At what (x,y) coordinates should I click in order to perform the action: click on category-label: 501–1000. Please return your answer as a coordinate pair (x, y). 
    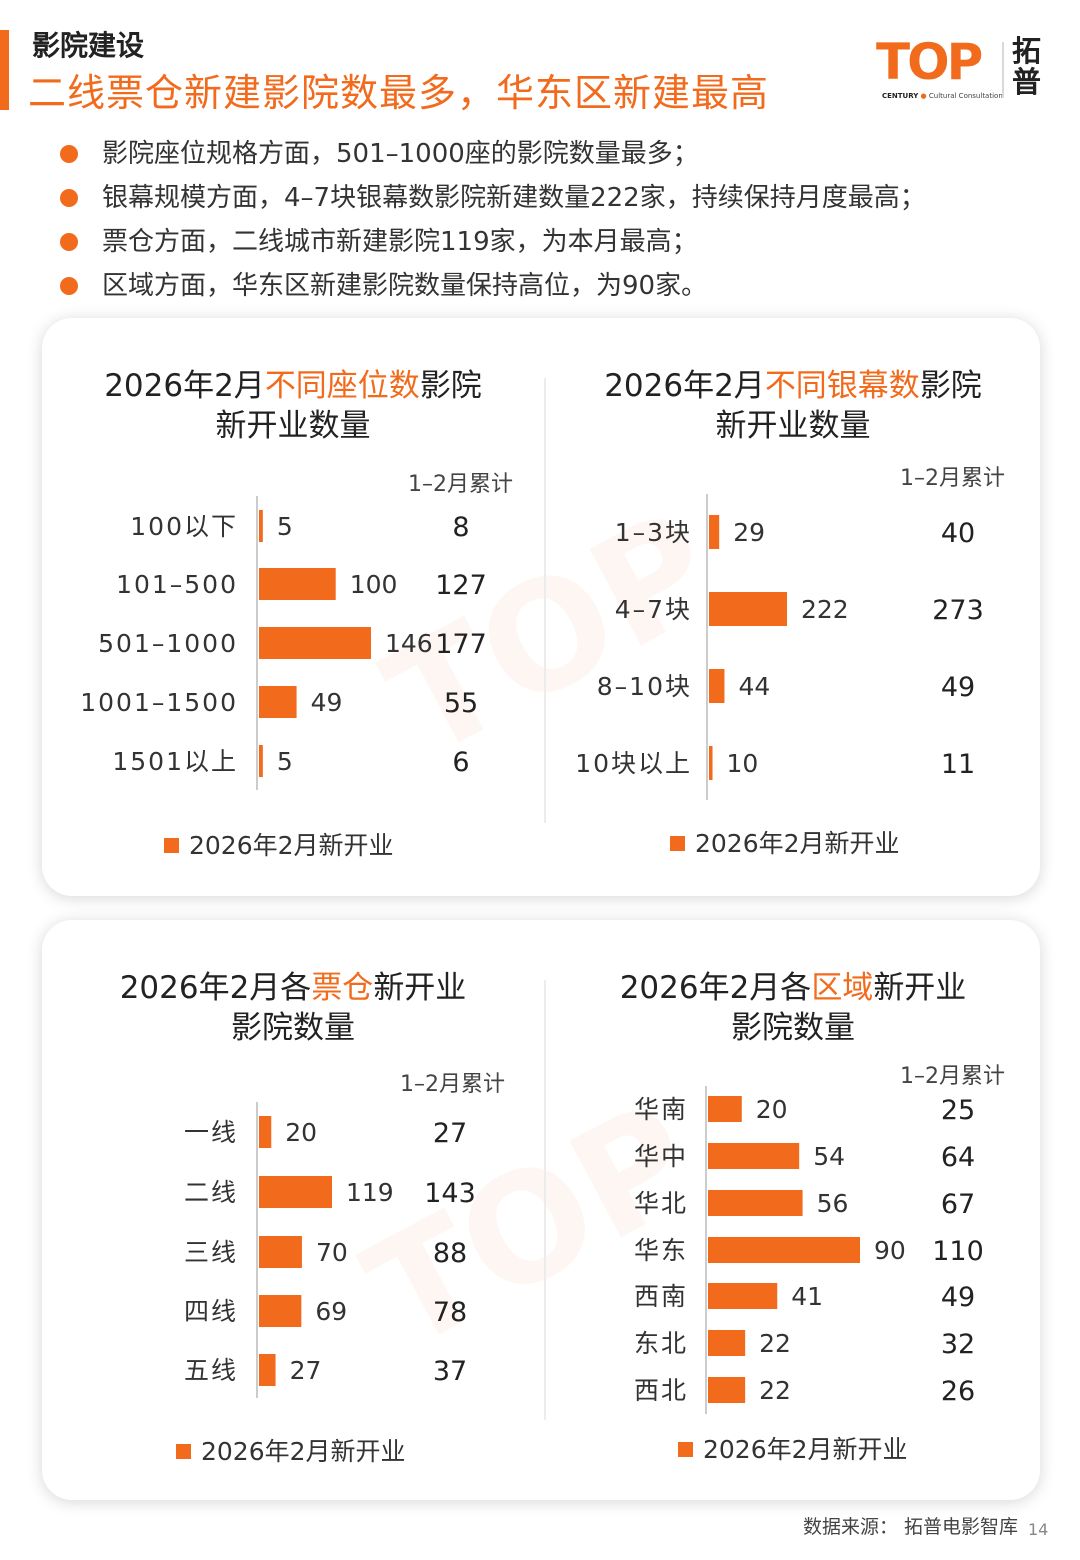
    Looking at the image, I should click on (168, 643).